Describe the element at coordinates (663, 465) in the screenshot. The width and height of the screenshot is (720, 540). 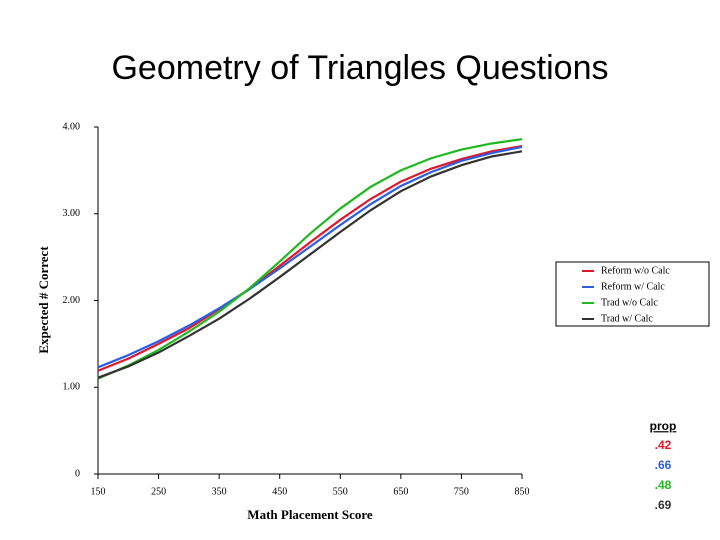
I see `prop-value: .66` at that location.